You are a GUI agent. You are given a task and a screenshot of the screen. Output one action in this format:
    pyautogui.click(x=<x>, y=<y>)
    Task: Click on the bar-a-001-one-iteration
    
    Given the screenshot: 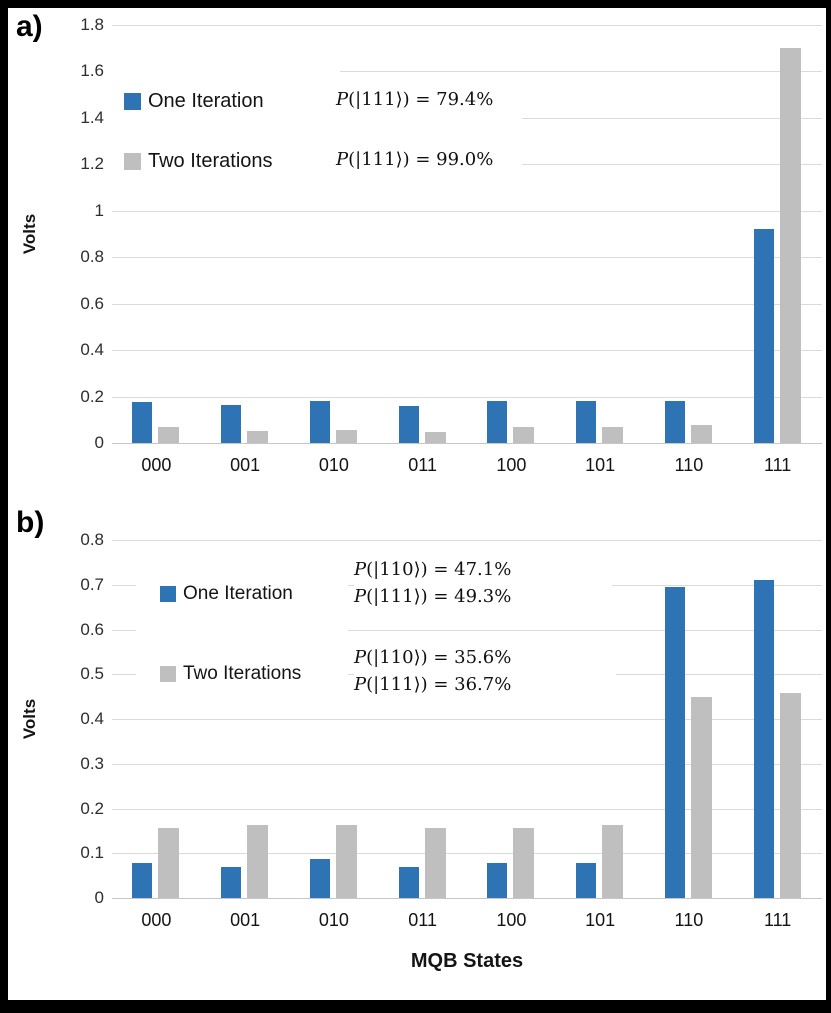 What is the action you would take?
    pyautogui.click(x=231, y=423)
    